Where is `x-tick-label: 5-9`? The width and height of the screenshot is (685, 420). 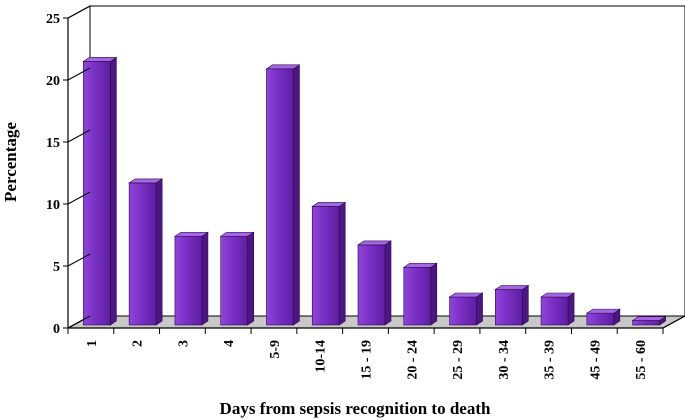
x-tick-label: 5-9 is located at coordinates (275, 349).